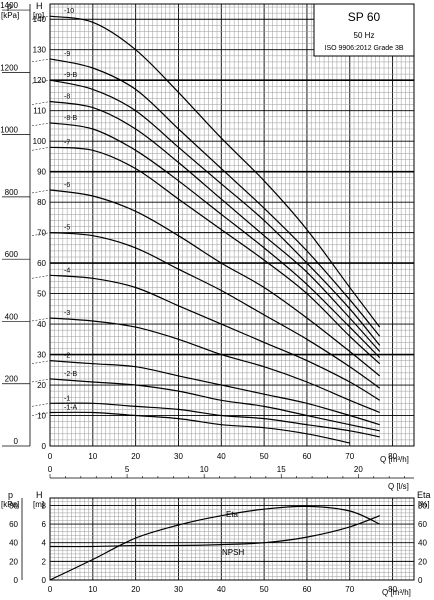 The image size is (434, 600). Describe the element at coordinates (41, 385) in the screenshot. I see `tick-label-h: 20` at that location.